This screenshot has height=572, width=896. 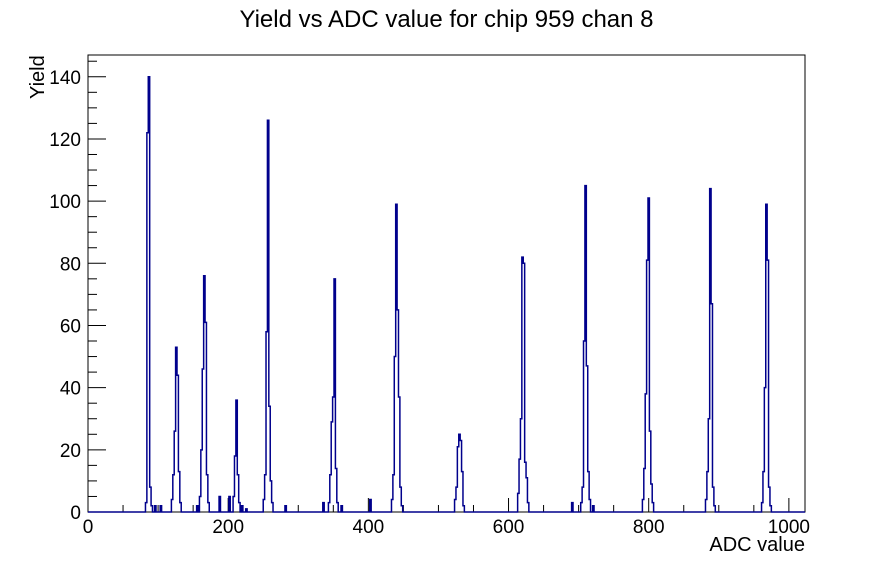 What do you see at coordinates (38, 77) in the screenshot?
I see `y-axis-title: Yield` at bounding box center [38, 77].